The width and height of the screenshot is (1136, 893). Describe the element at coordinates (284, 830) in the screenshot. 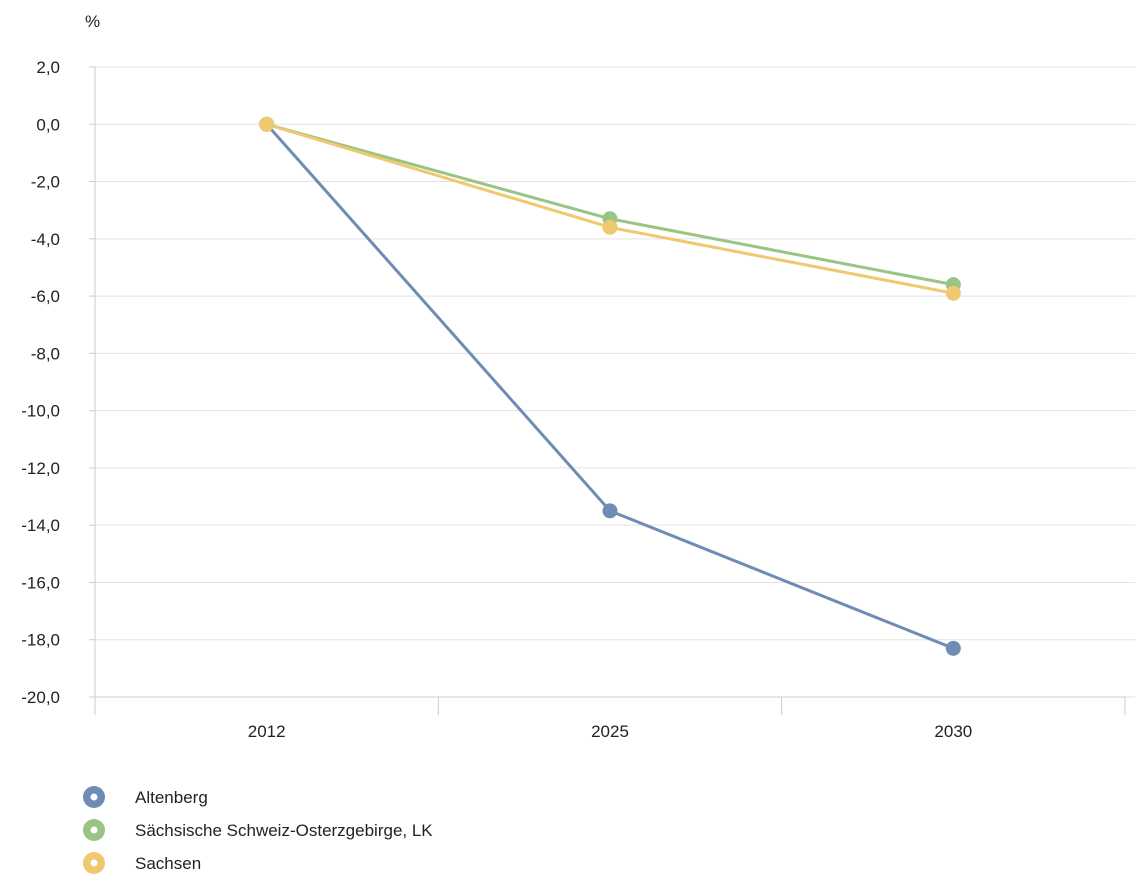

I see `legend-label: Sächsische Schweiz-Osterzgebirge, LK` at that location.